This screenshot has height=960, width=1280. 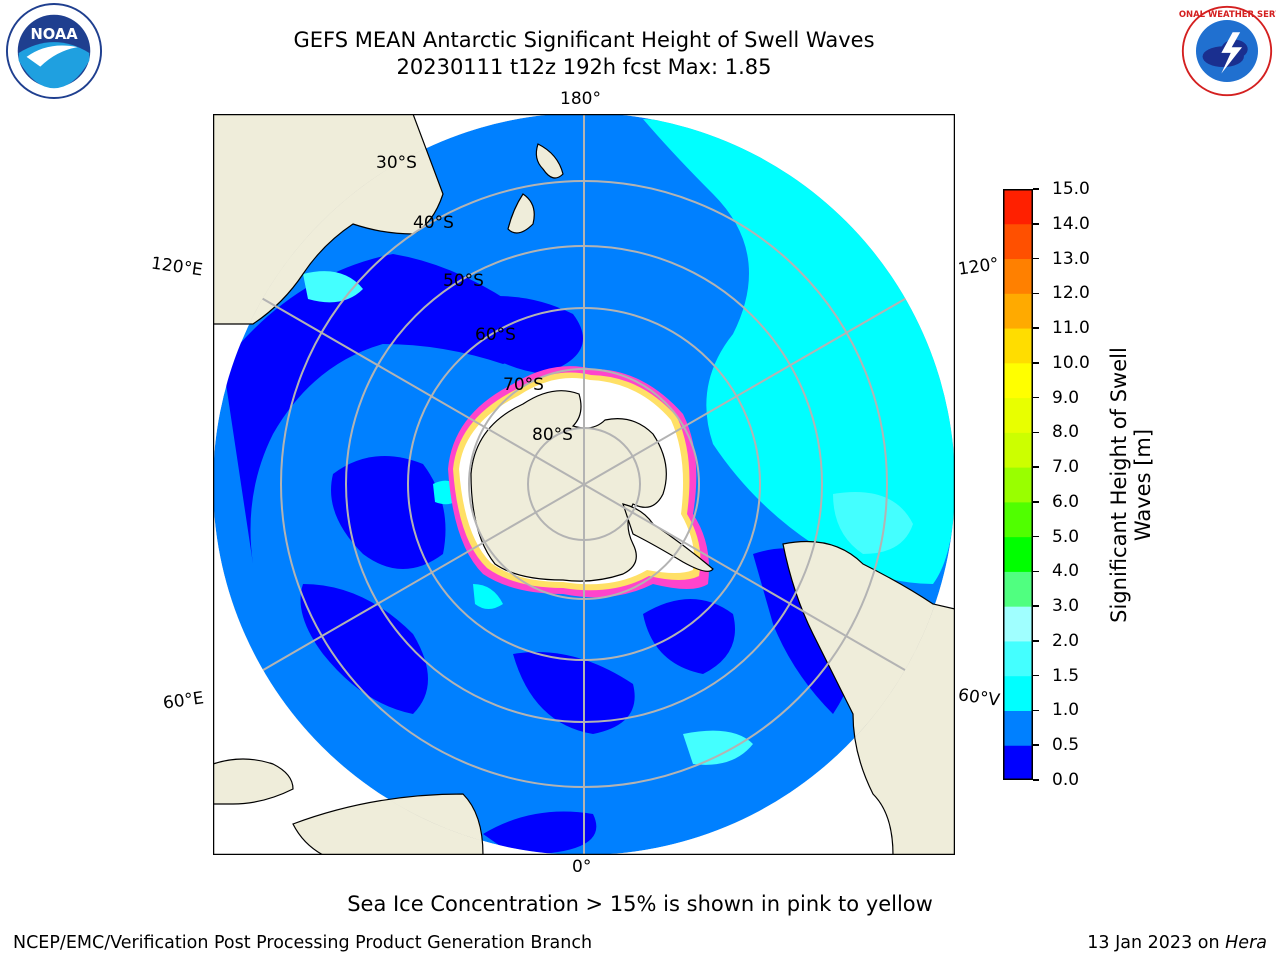 What do you see at coordinates (978, 698) in the screenshot?
I see `lon-label-lower-right: 60°V` at bounding box center [978, 698].